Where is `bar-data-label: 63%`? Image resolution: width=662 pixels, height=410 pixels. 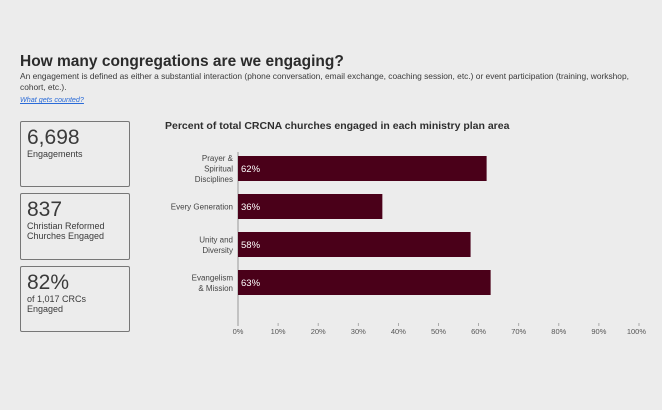 bar-data-label: 63% is located at coordinates (251, 283).